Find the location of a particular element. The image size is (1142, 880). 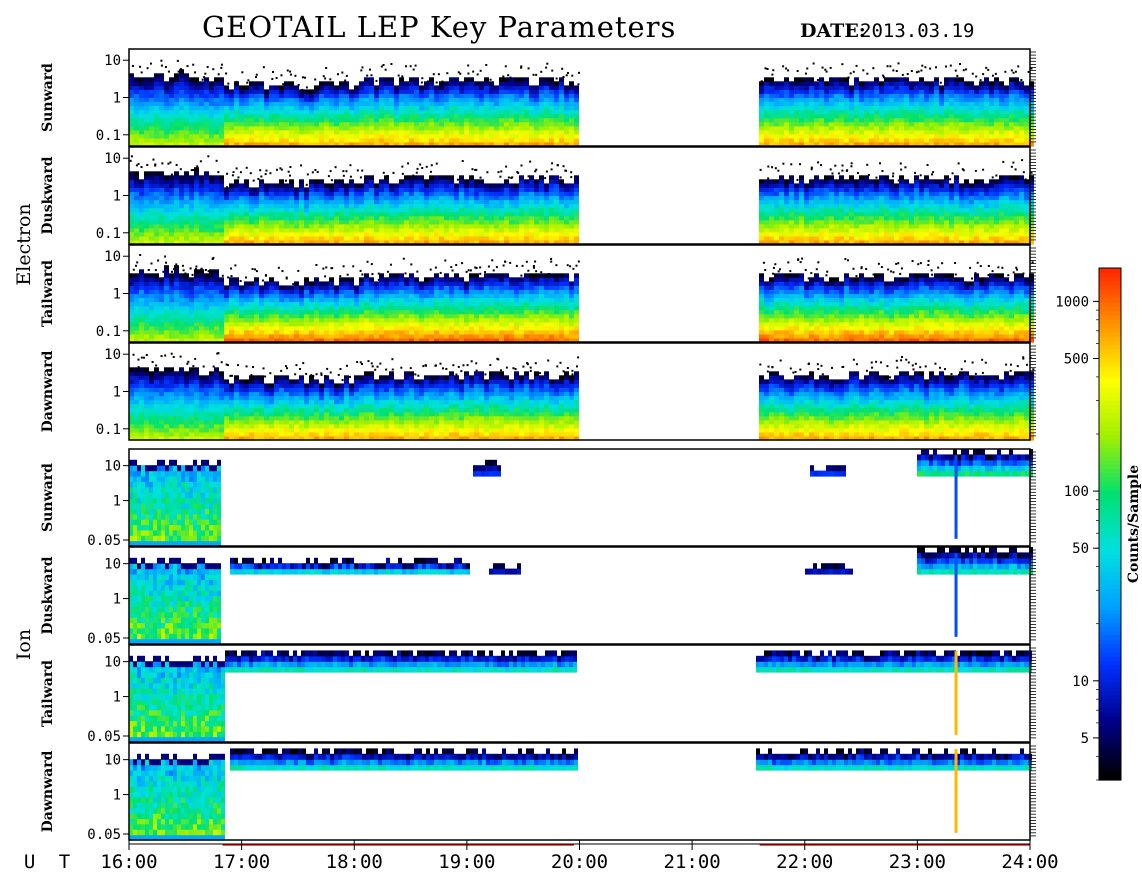

colorbar-tick-label: 1000 is located at coordinates (1072, 302).